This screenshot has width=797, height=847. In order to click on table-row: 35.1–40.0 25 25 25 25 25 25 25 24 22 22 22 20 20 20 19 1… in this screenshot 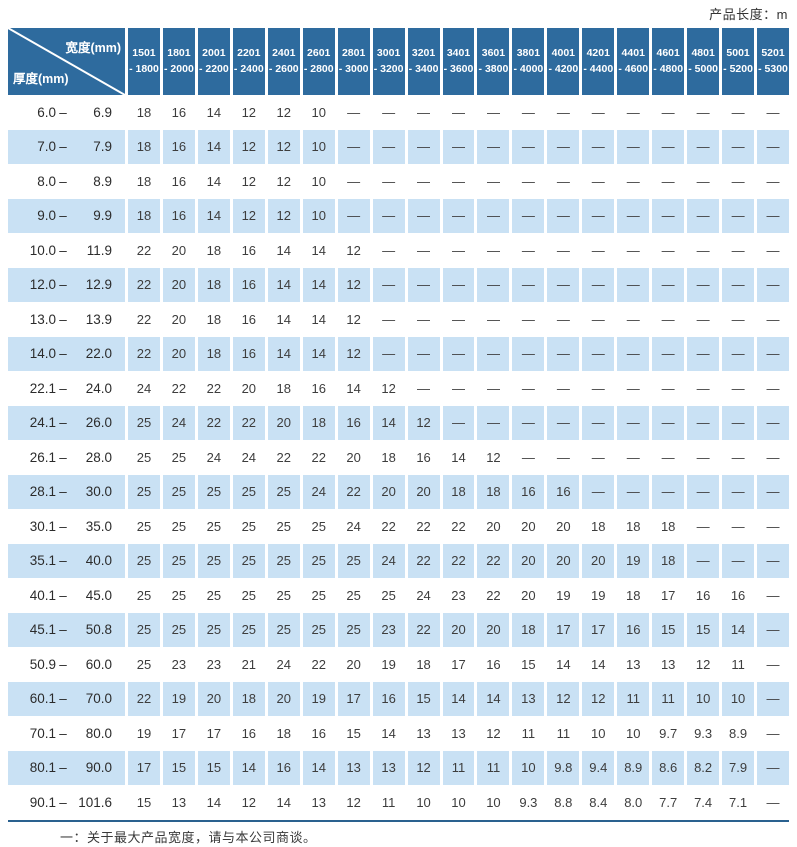, I will do `click(398, 560)`.